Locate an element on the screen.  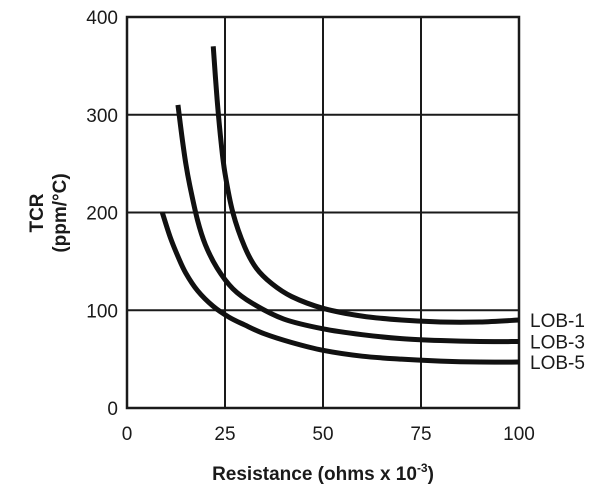
y-tick-label: 100 is located at coordinates (102, 311).